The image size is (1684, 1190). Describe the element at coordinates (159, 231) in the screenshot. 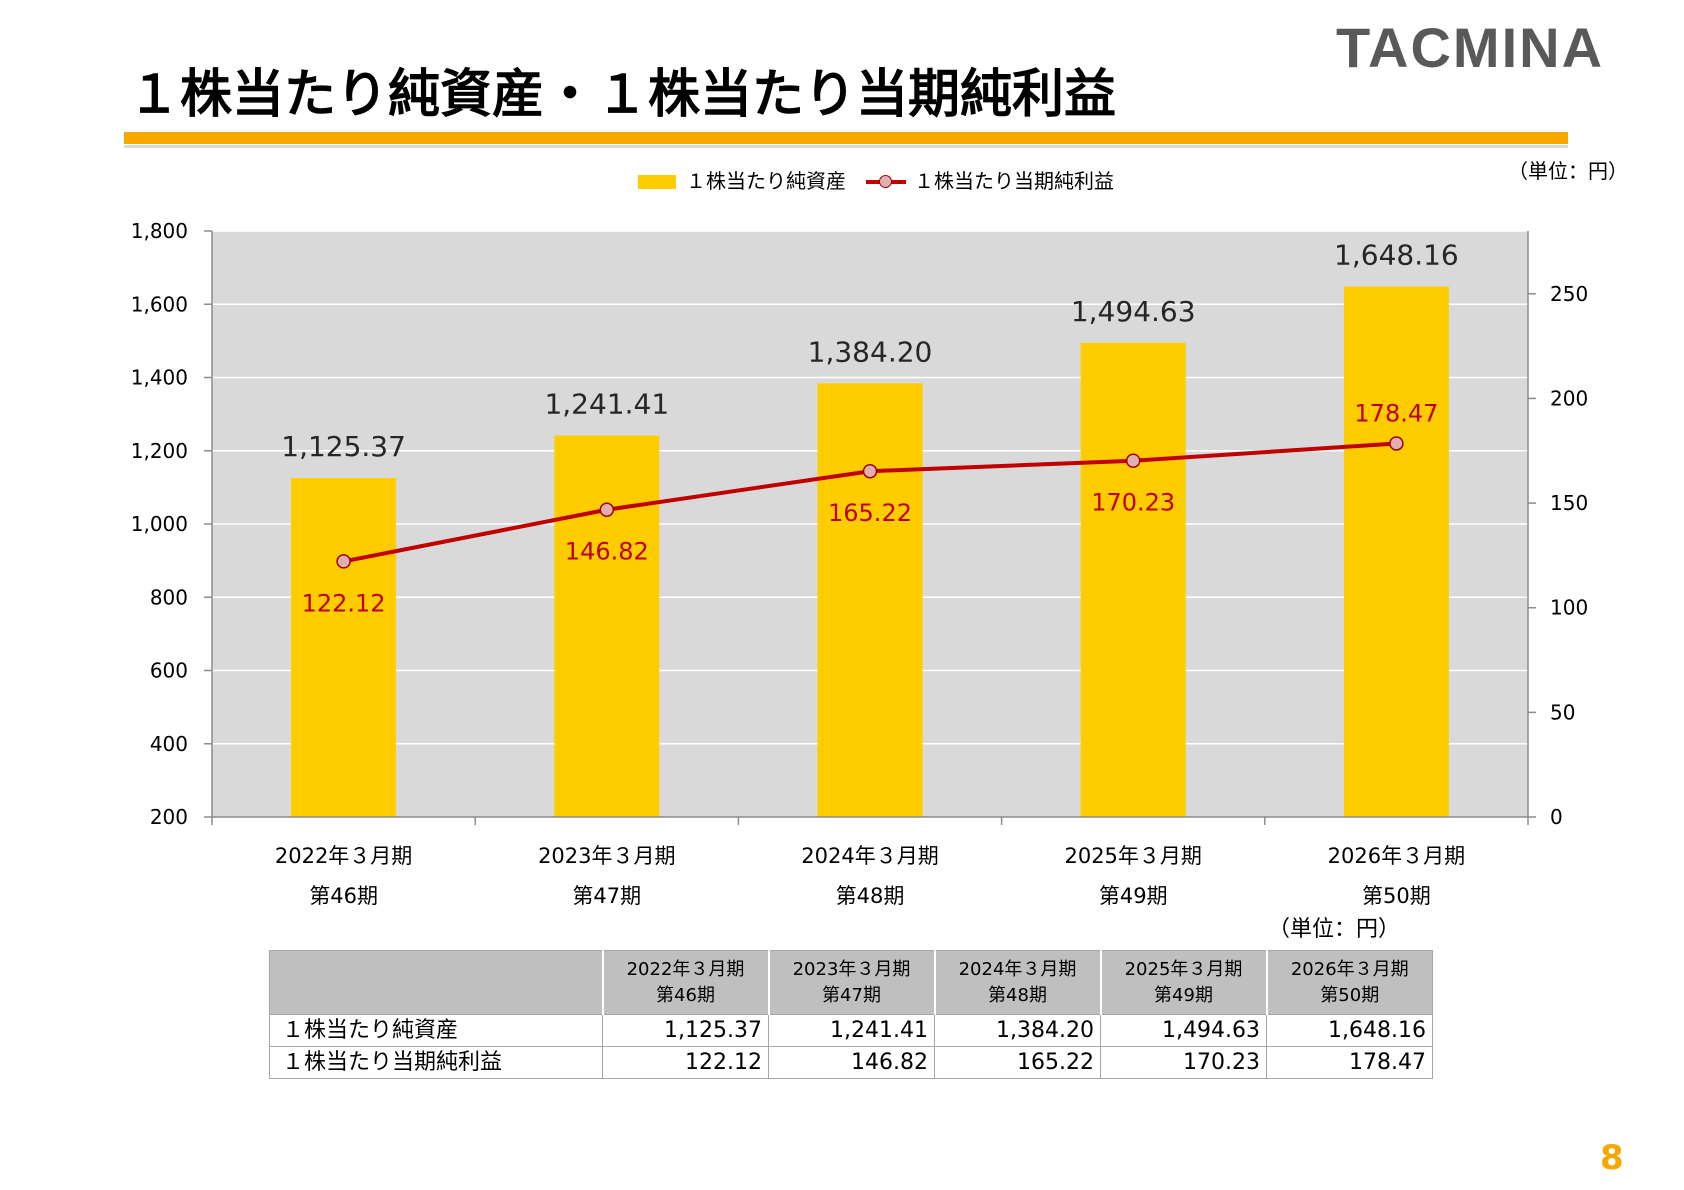

I see `y-tick-label-left: 1,800` at that location.